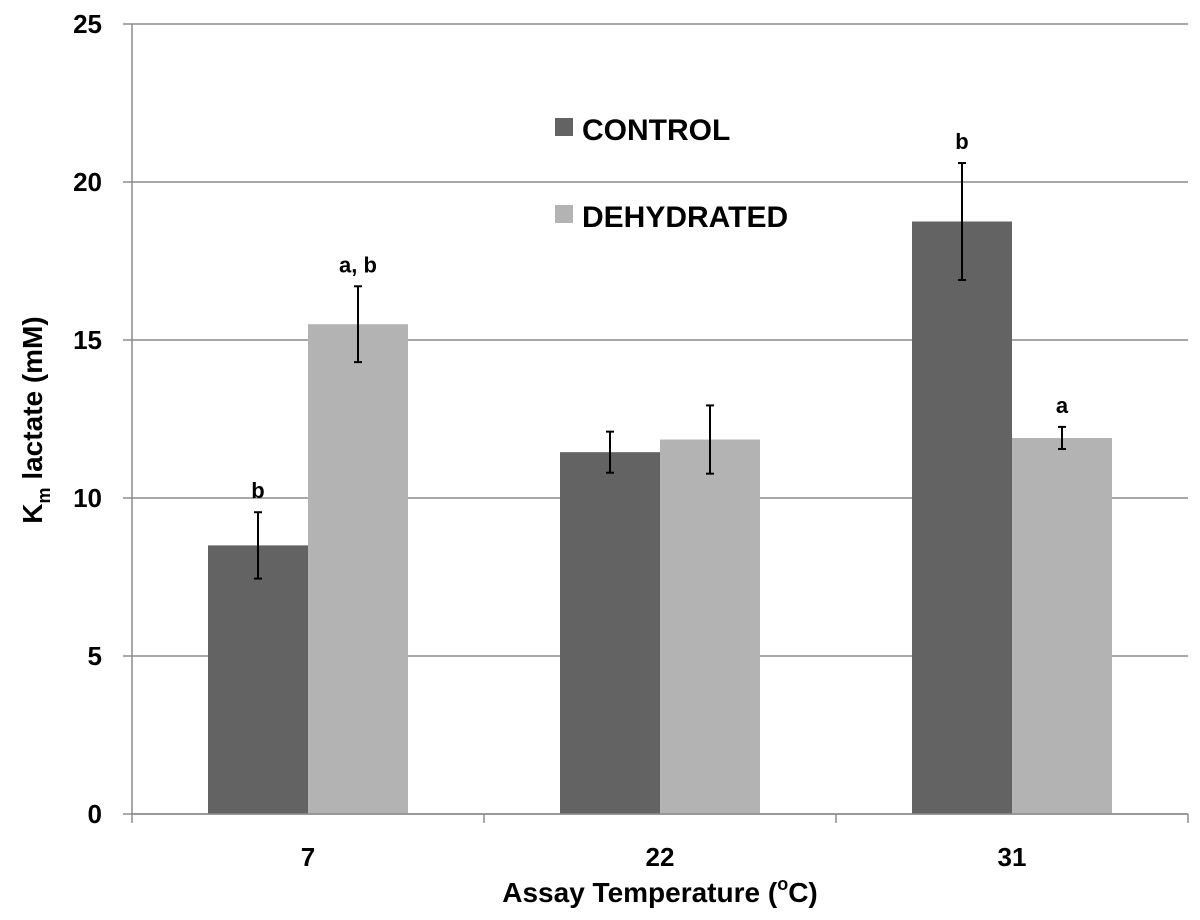 The image size is (1200, 920). What do you see at coordinates (659, 891) in the screenshot?
I see `x-axis-title: Assay Temperature (oC)` at bounding box center [659, 891].